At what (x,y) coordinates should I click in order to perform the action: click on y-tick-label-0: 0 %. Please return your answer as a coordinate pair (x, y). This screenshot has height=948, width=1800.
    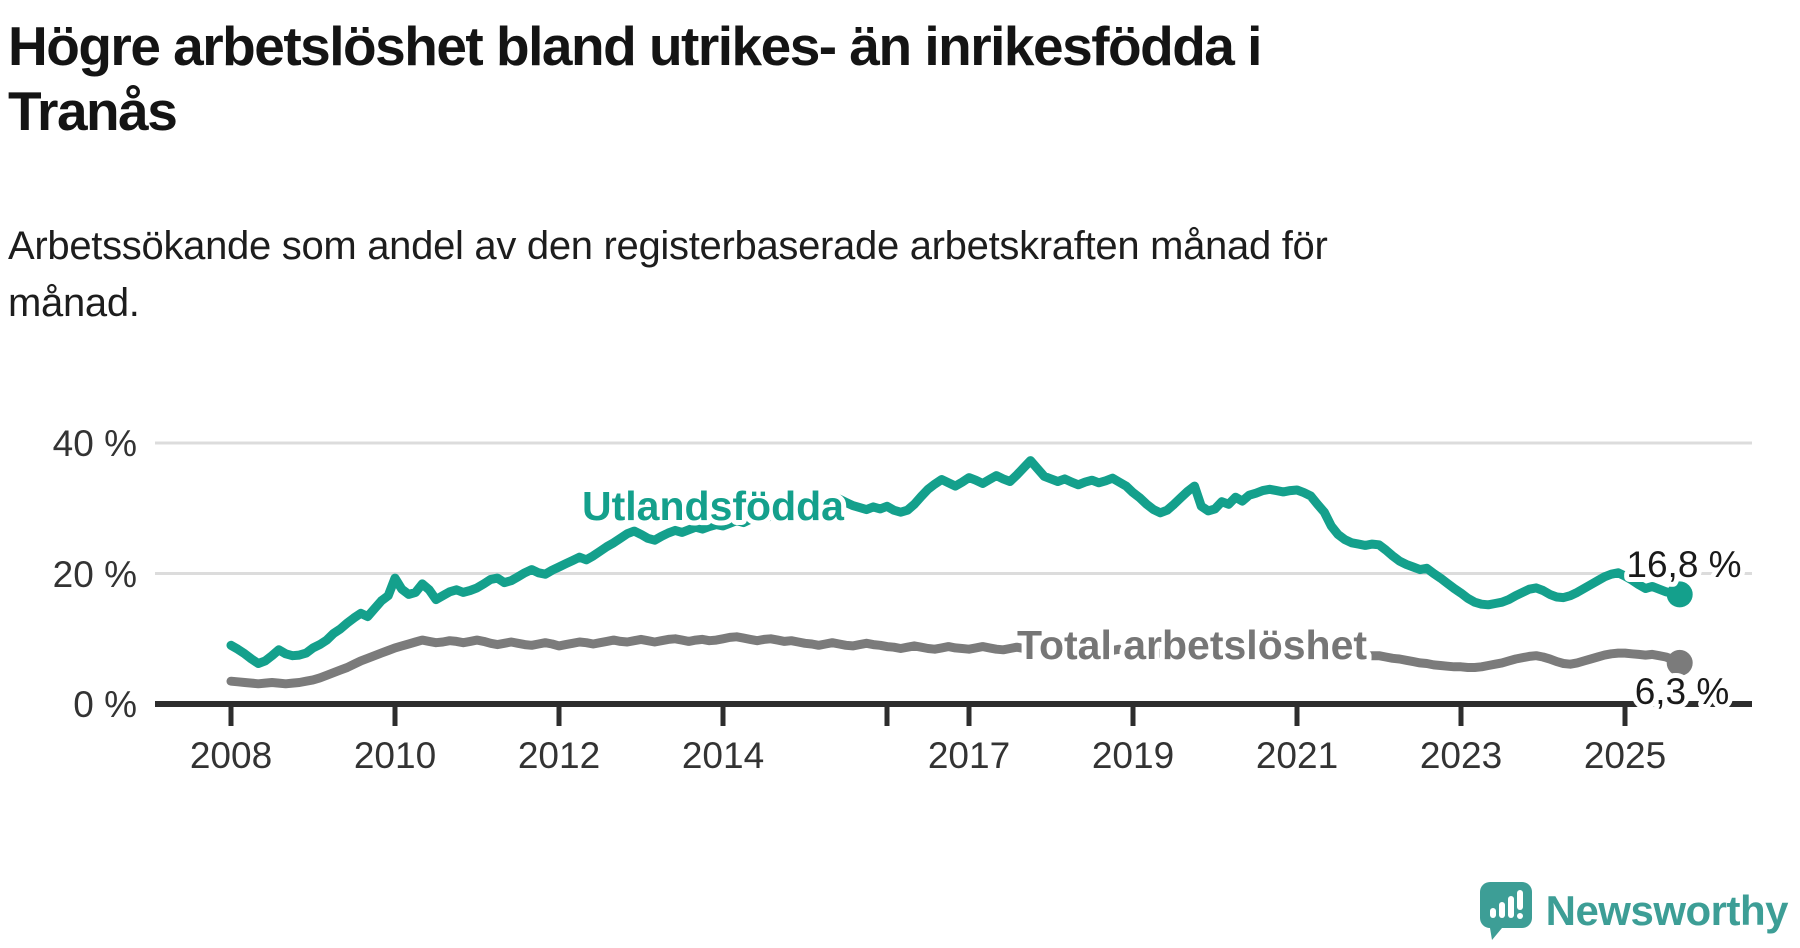
    Looking at the image, I should click on (105, 704).